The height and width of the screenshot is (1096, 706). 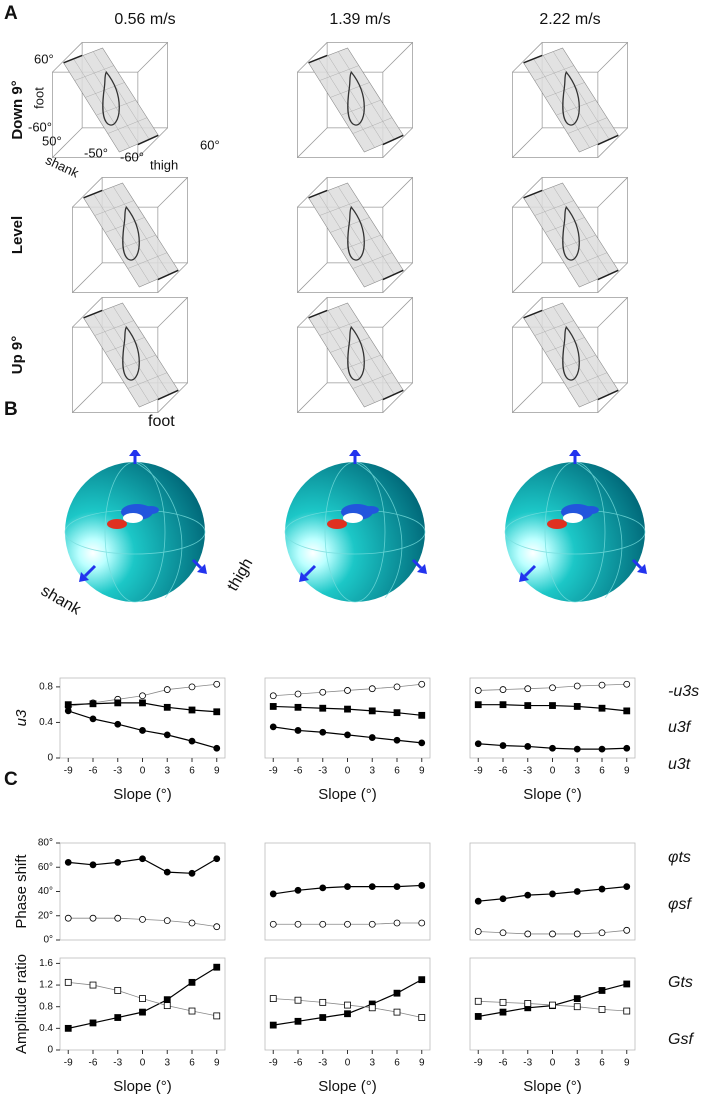 What do you see at coordinates (21, 1004) in the screenshot?
I see `y-axis-label: Amplitude ratio` at bounding box center [21, 1004].